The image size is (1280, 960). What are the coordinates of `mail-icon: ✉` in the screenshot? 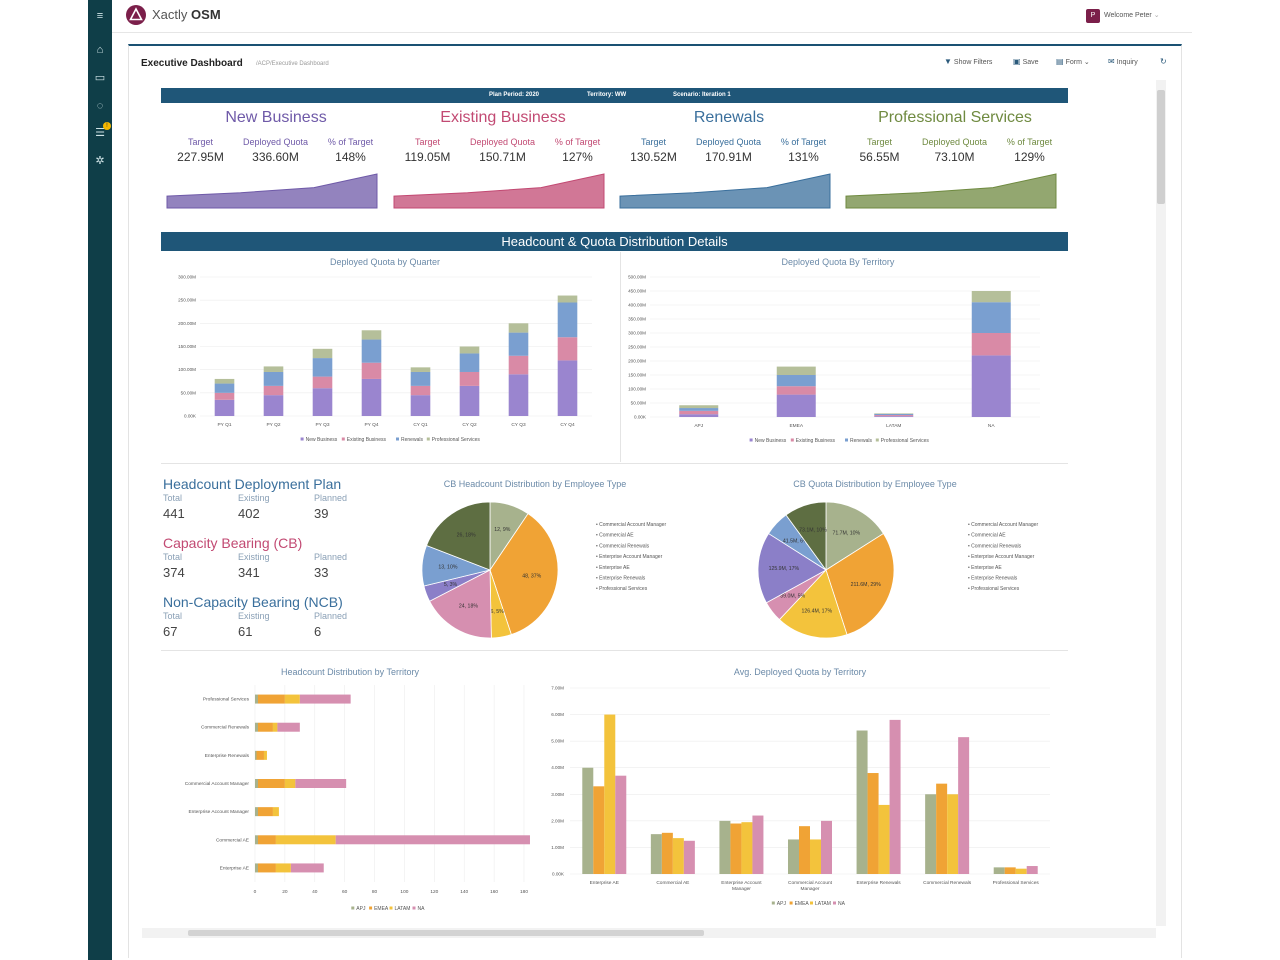 It's located at (1111, 61).